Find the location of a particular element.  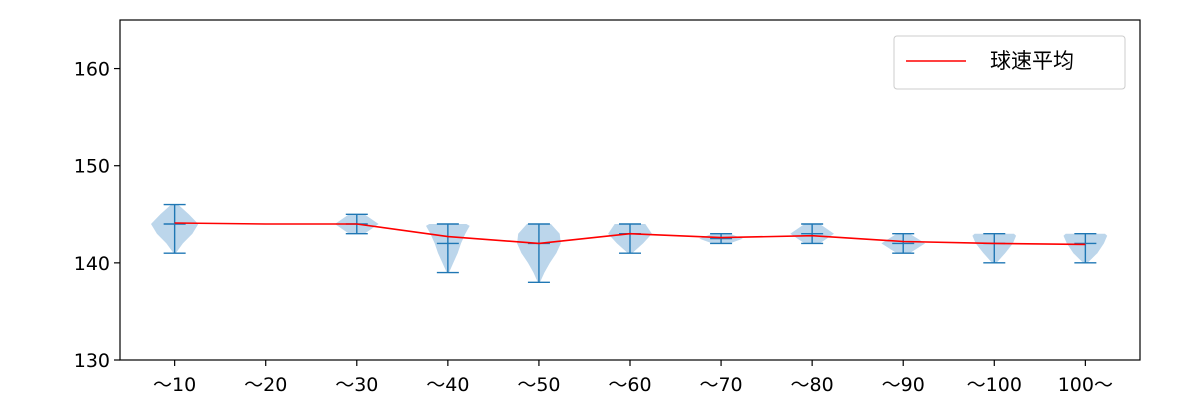

x-tick-label: 〜100 is located at coordinates (994, 385).